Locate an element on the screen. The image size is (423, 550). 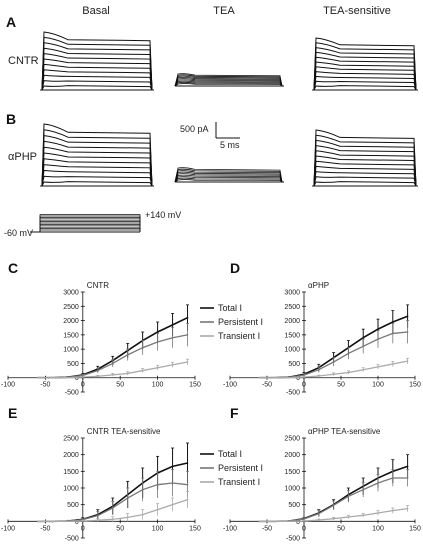
protocol-step is located at coordinates (90, 223).